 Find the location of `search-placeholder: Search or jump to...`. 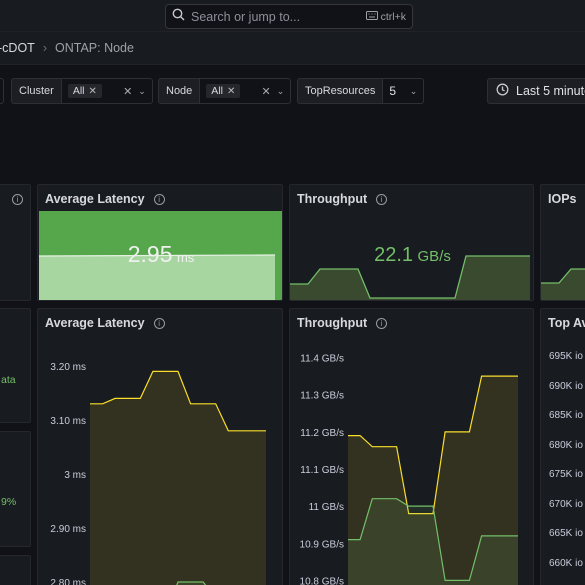

search-placeholder: Search or jump to... is located at coordinates (246, 16).